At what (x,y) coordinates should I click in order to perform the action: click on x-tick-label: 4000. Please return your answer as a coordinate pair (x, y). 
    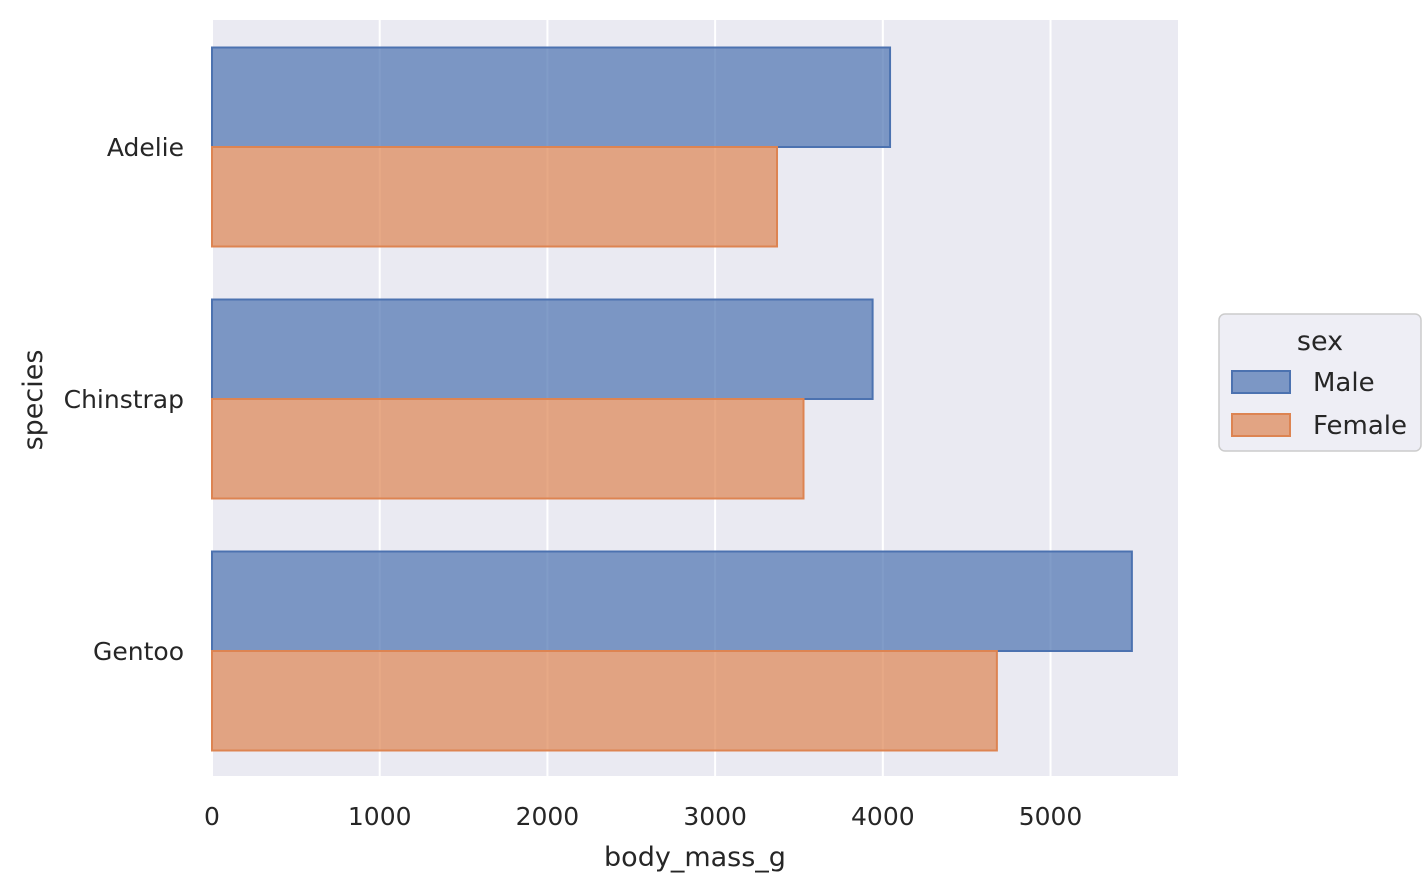
    Looking at the image, I should click on (883, 816).